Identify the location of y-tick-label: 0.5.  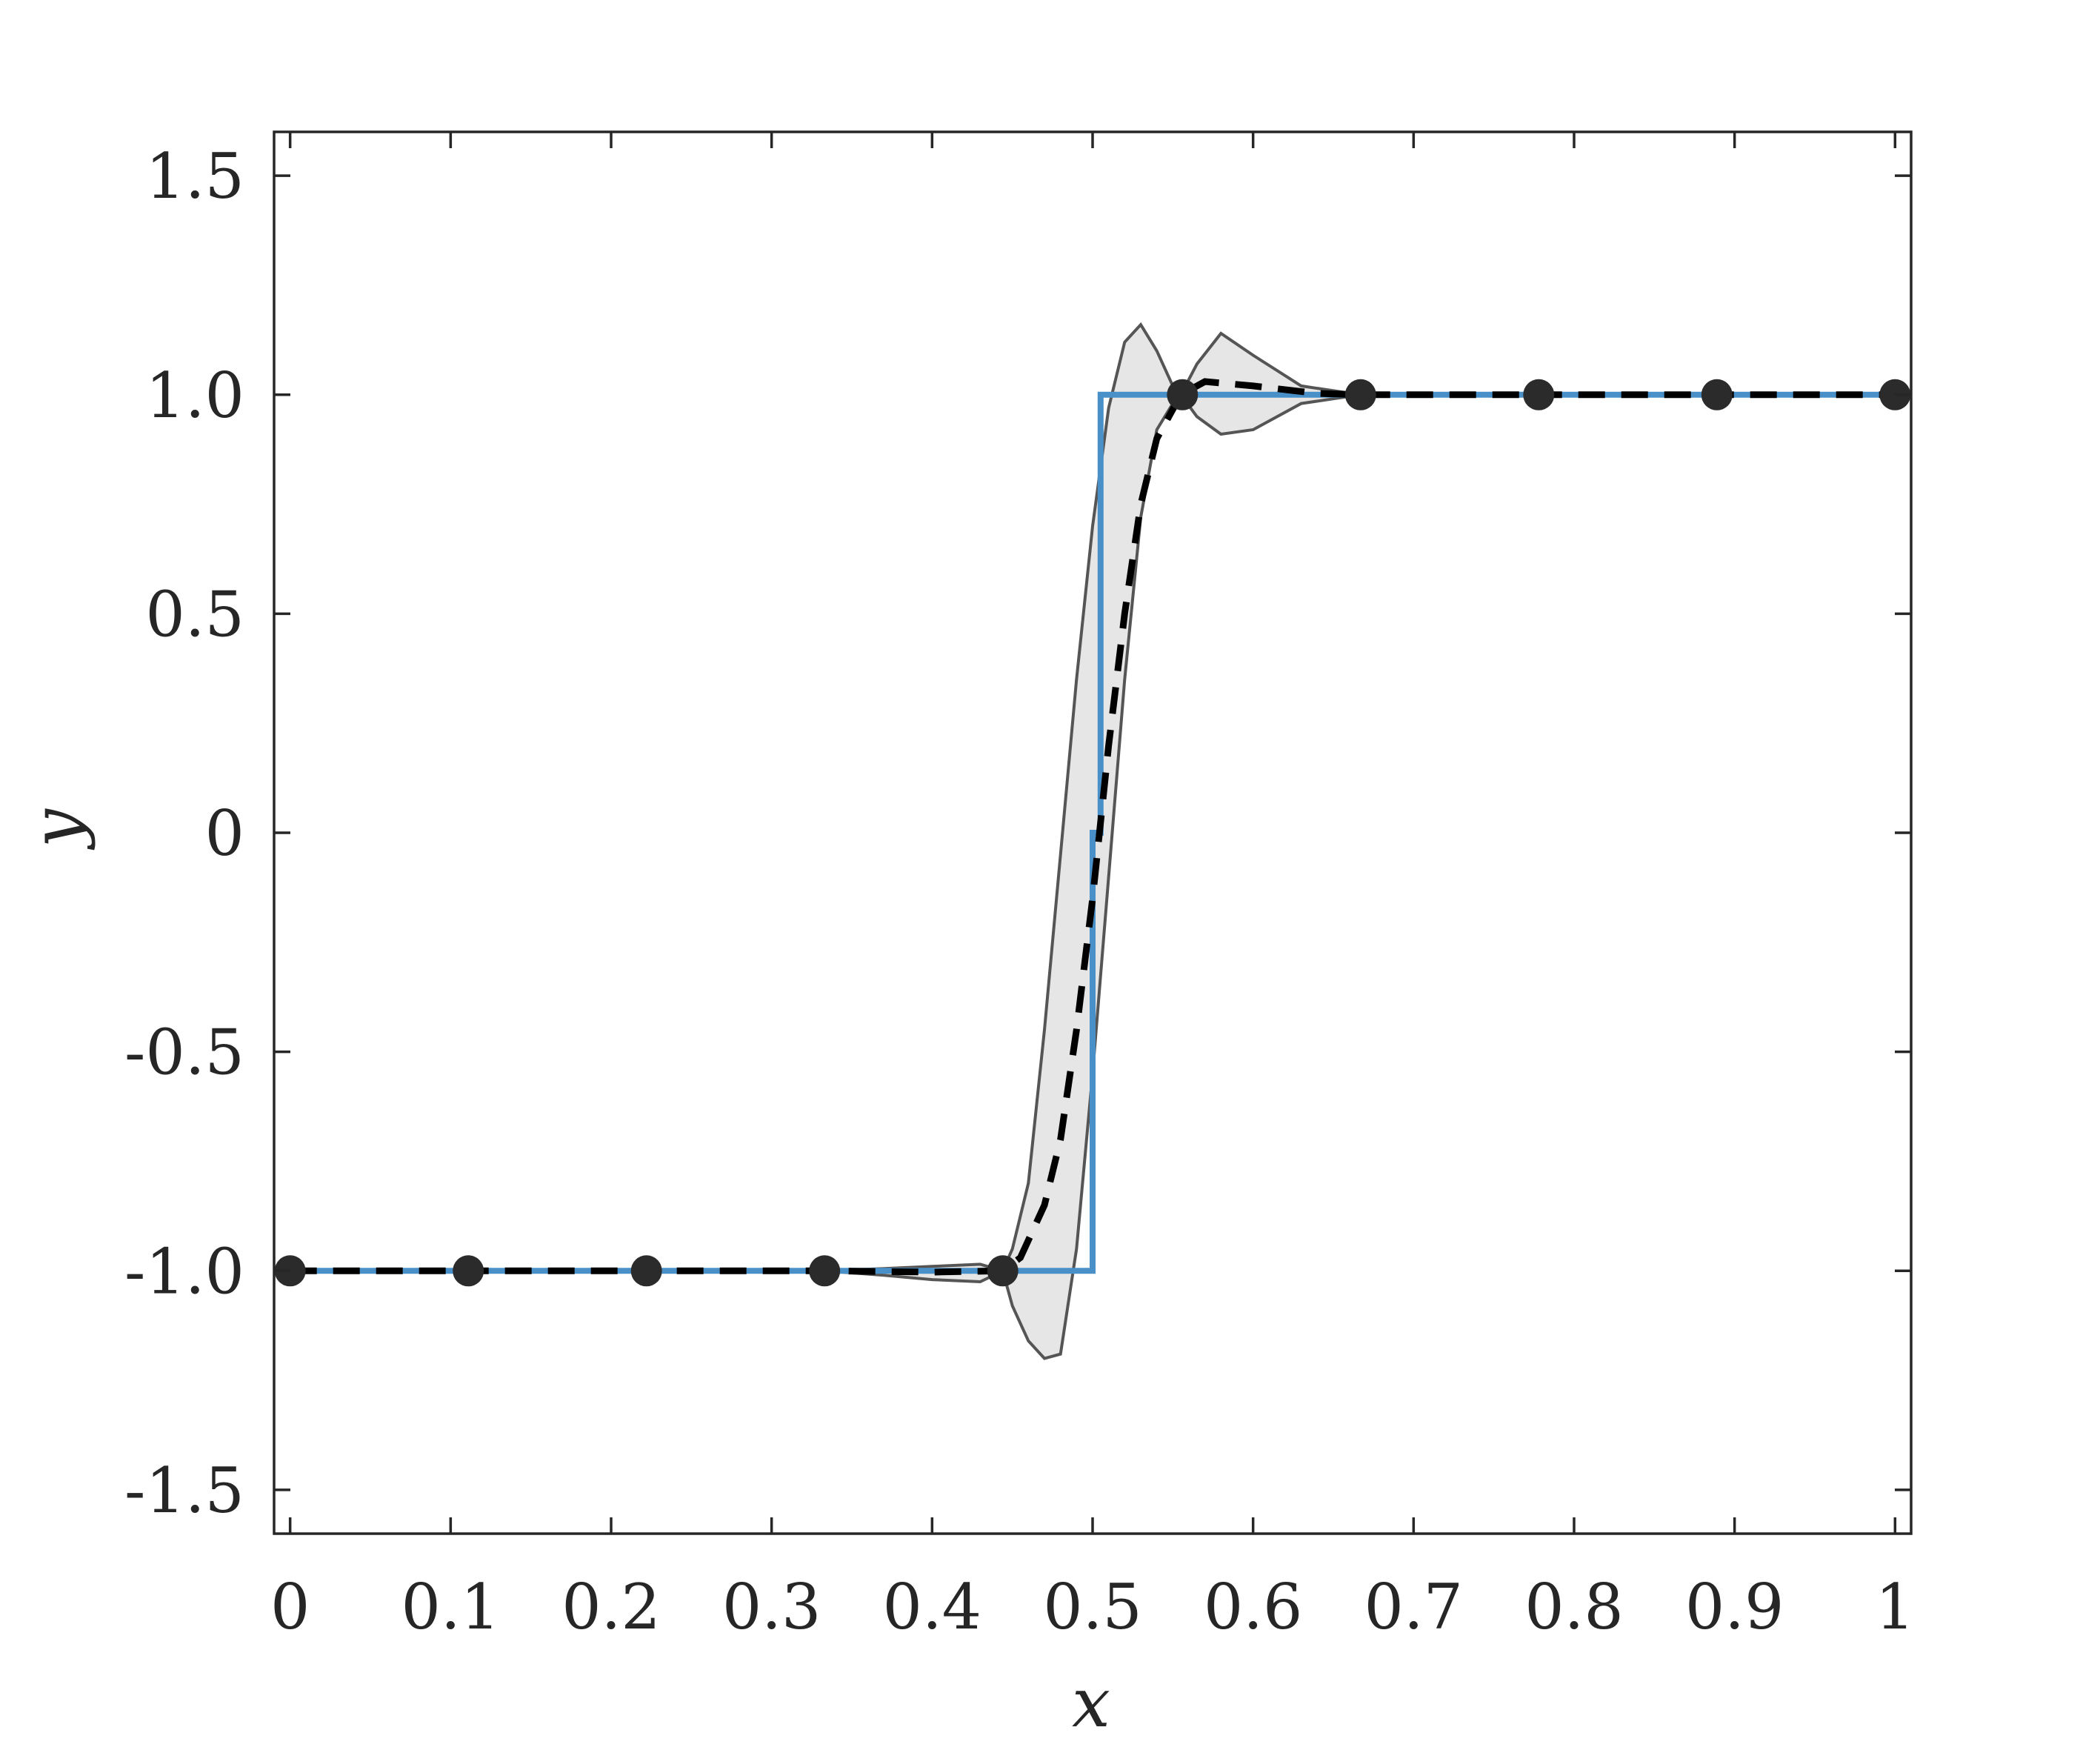
(195, 614).